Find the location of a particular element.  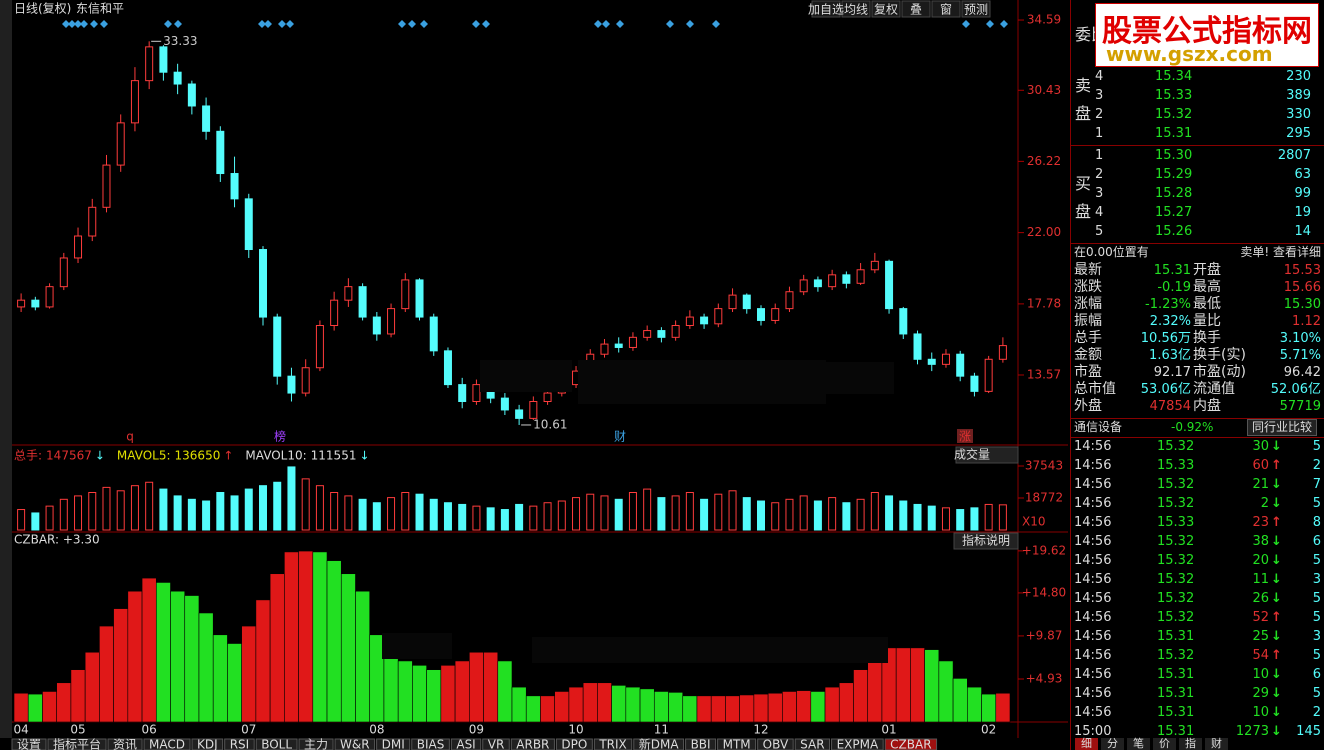

tab-label: ASI is located at coordinates (465, 744).